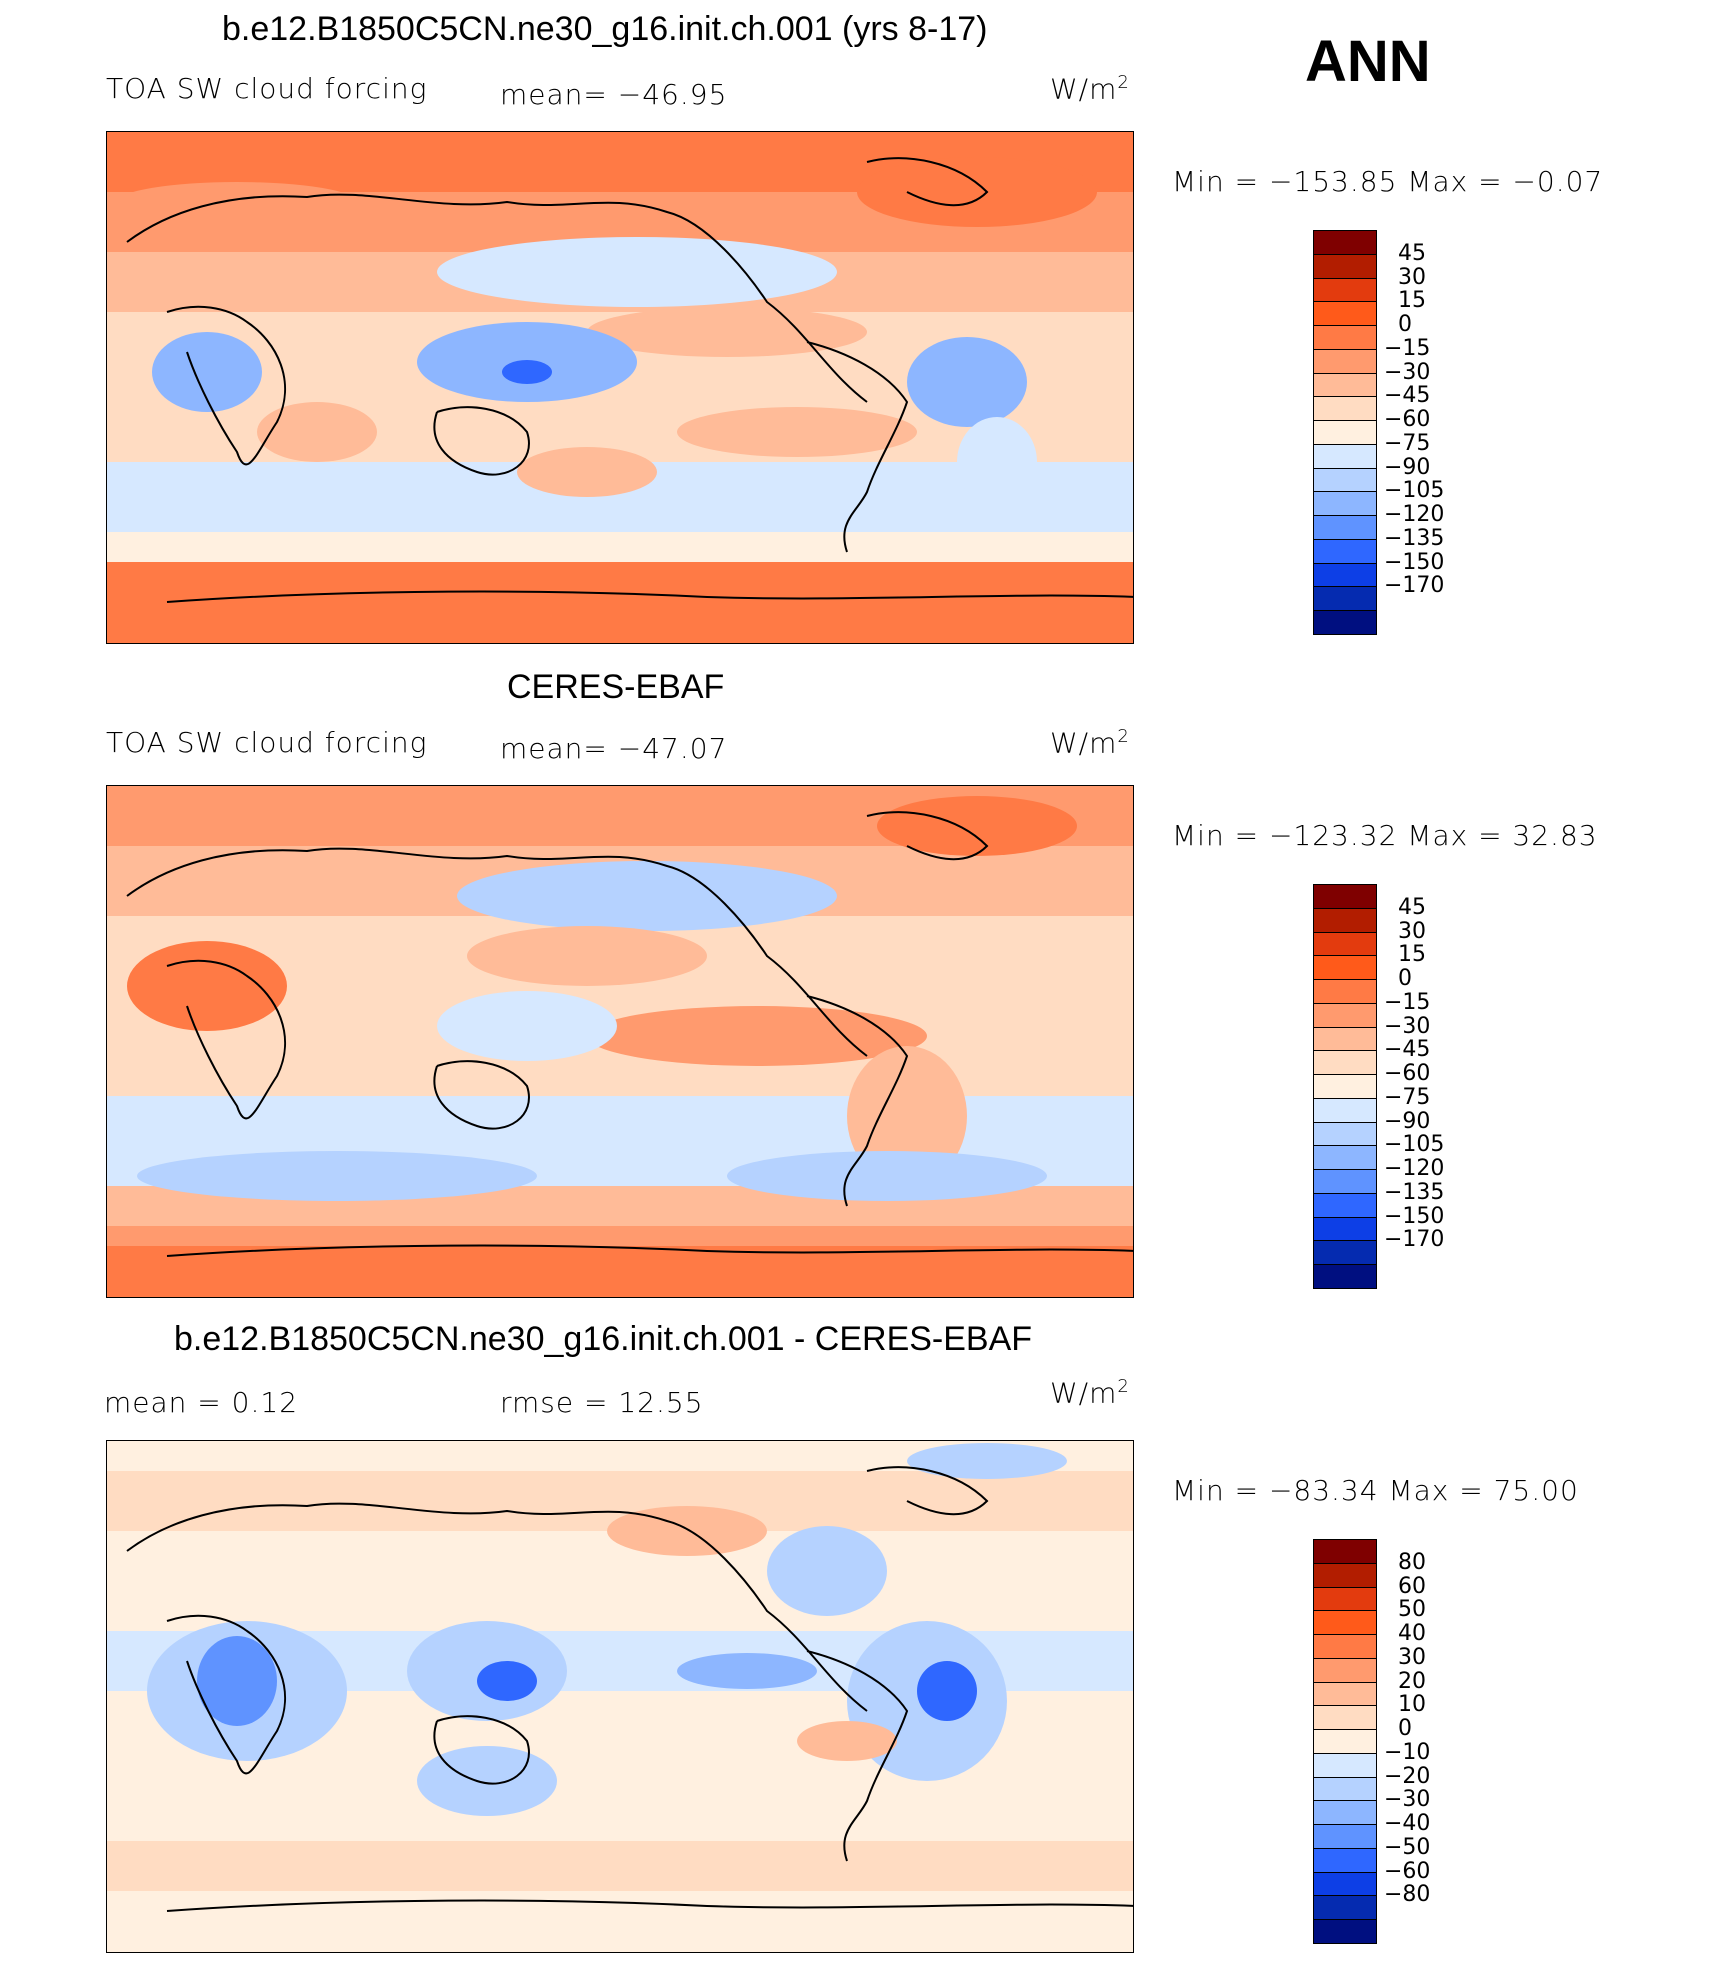 The image size is (1710, 1963). What do you see at coordinates (1407, 1824) in the screenshot?
I see `colorbar-tick-label: −40` at bounding box center [1407, 1824].